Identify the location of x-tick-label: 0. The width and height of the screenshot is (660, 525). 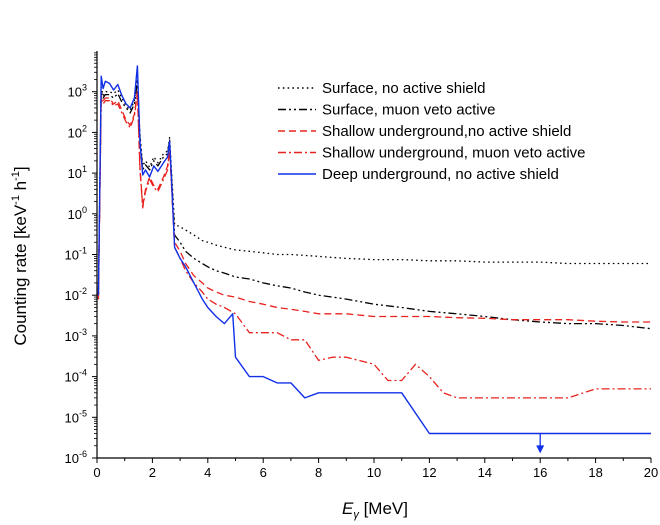
(96, 472).